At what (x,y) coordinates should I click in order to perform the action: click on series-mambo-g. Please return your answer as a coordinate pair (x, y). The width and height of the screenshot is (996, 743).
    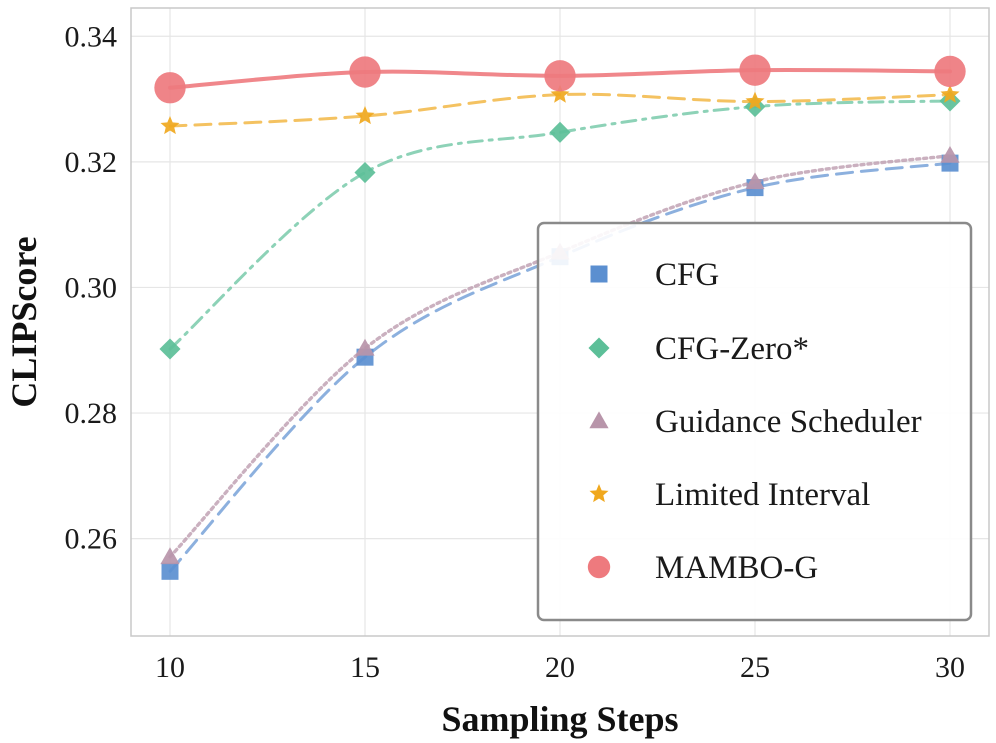
    Looking at the image, I should click on (560, 79).